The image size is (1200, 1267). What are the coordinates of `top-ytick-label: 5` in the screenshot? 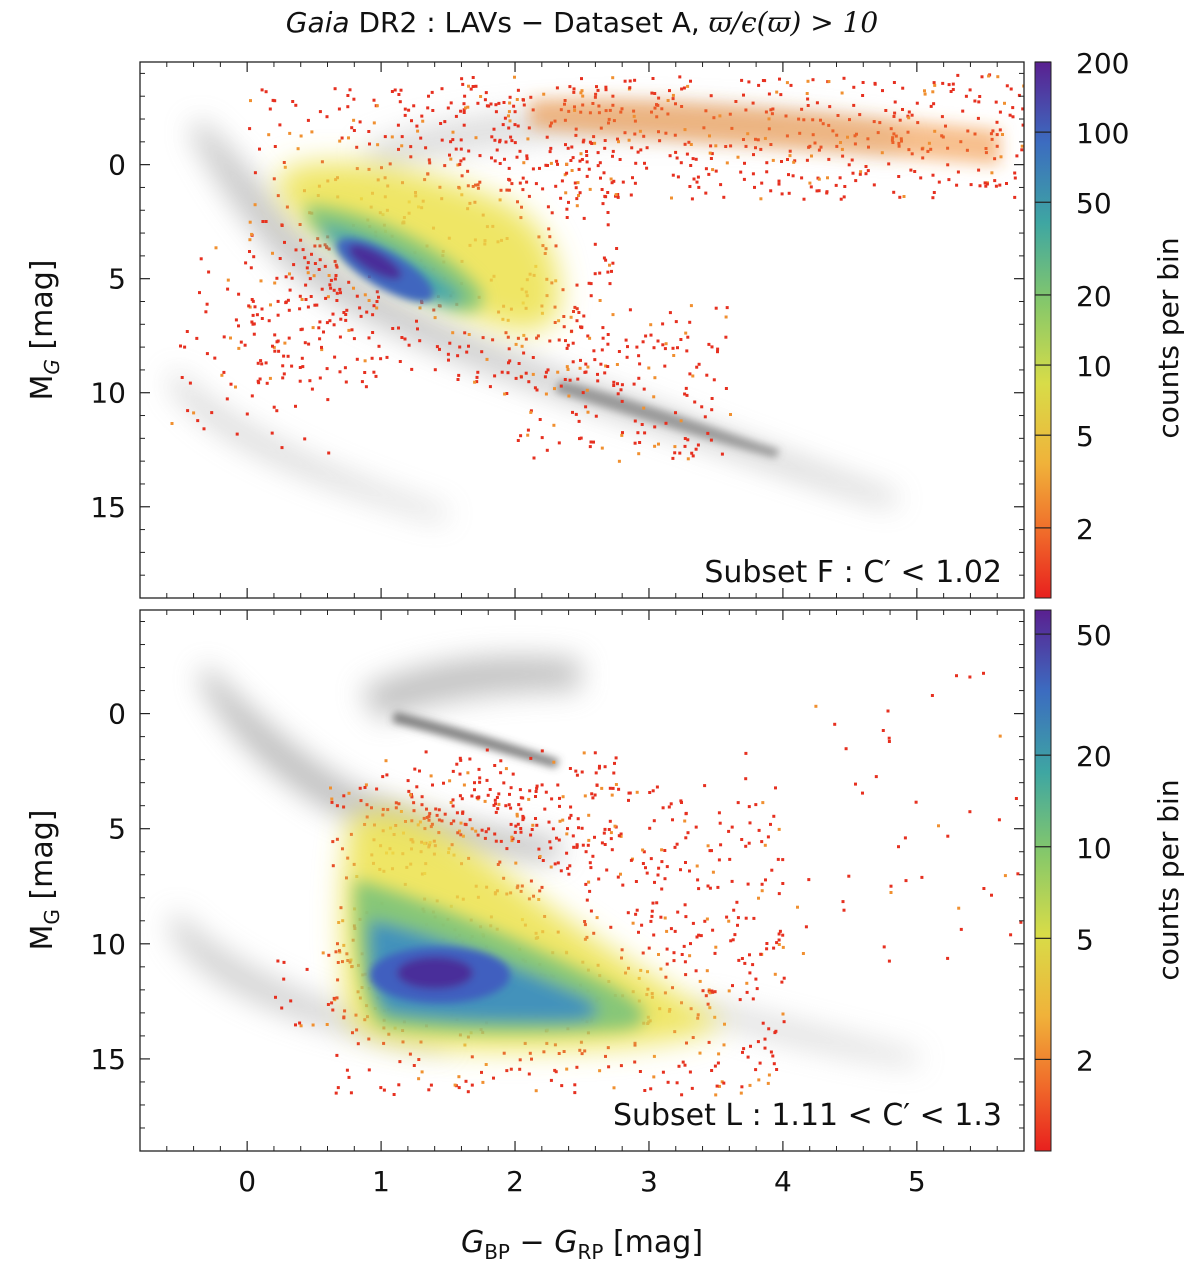 It's located at (117, 279).